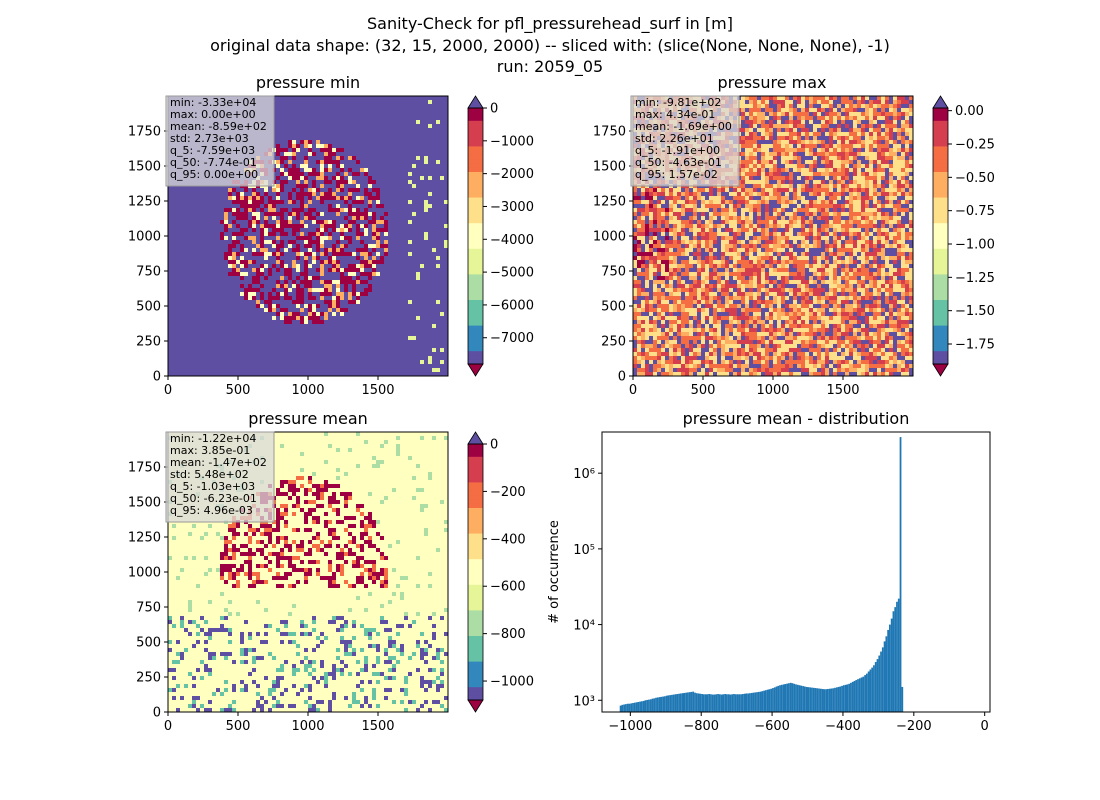 This screenshot has height=800, width=1100. I want to click on stats-box-bg-min, so click(220, 141).